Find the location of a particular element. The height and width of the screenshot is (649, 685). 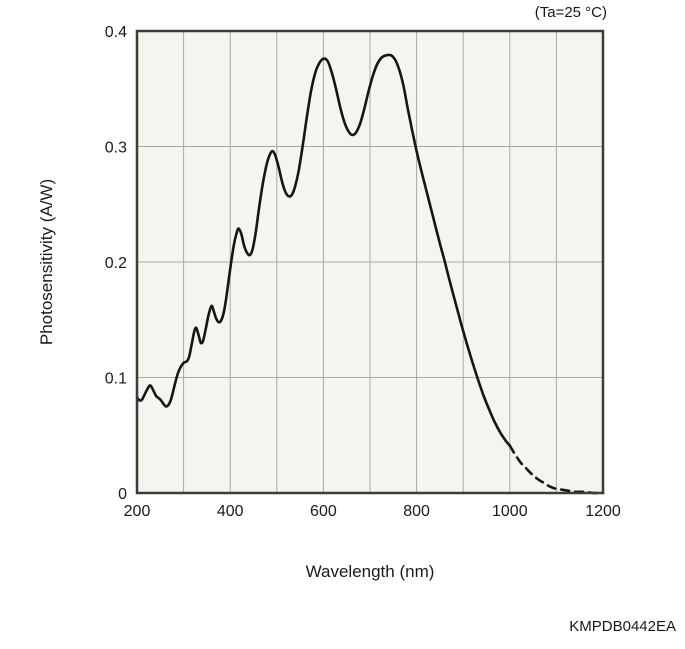

y-tick-label: 0.1 is located at coordinates (116, 379).